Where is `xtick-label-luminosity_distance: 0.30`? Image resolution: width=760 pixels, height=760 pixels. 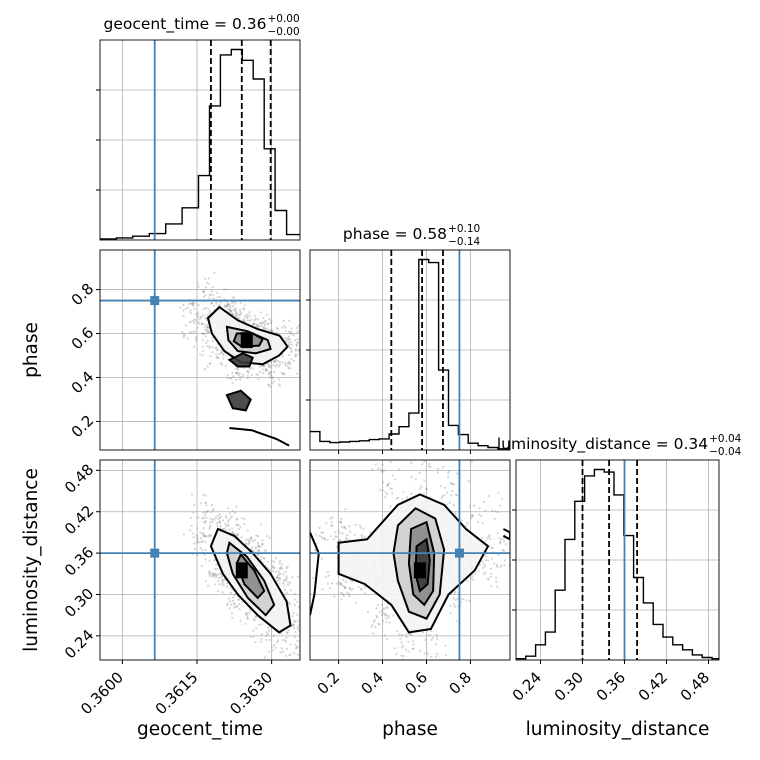
xtick-label-luminosity_distance: 0.30 is located at coordinates (569, 686).